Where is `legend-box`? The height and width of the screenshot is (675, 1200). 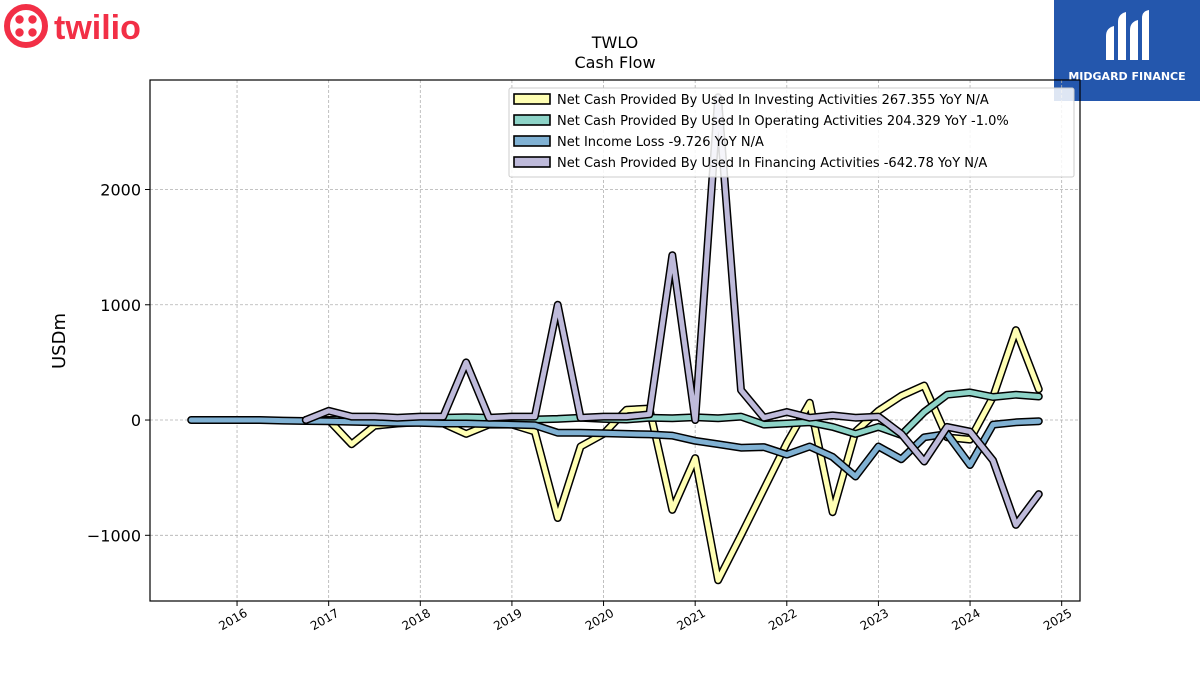 legend-box is located at coordinates (791, 132).